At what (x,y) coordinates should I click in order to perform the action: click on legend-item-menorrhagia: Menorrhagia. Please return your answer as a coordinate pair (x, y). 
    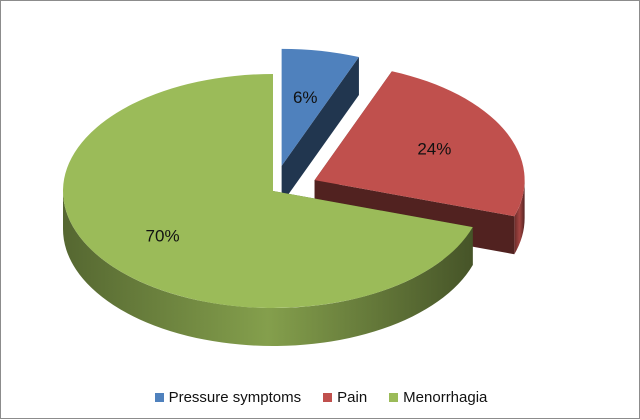
    Looking at the image, I should click on (438, 397).